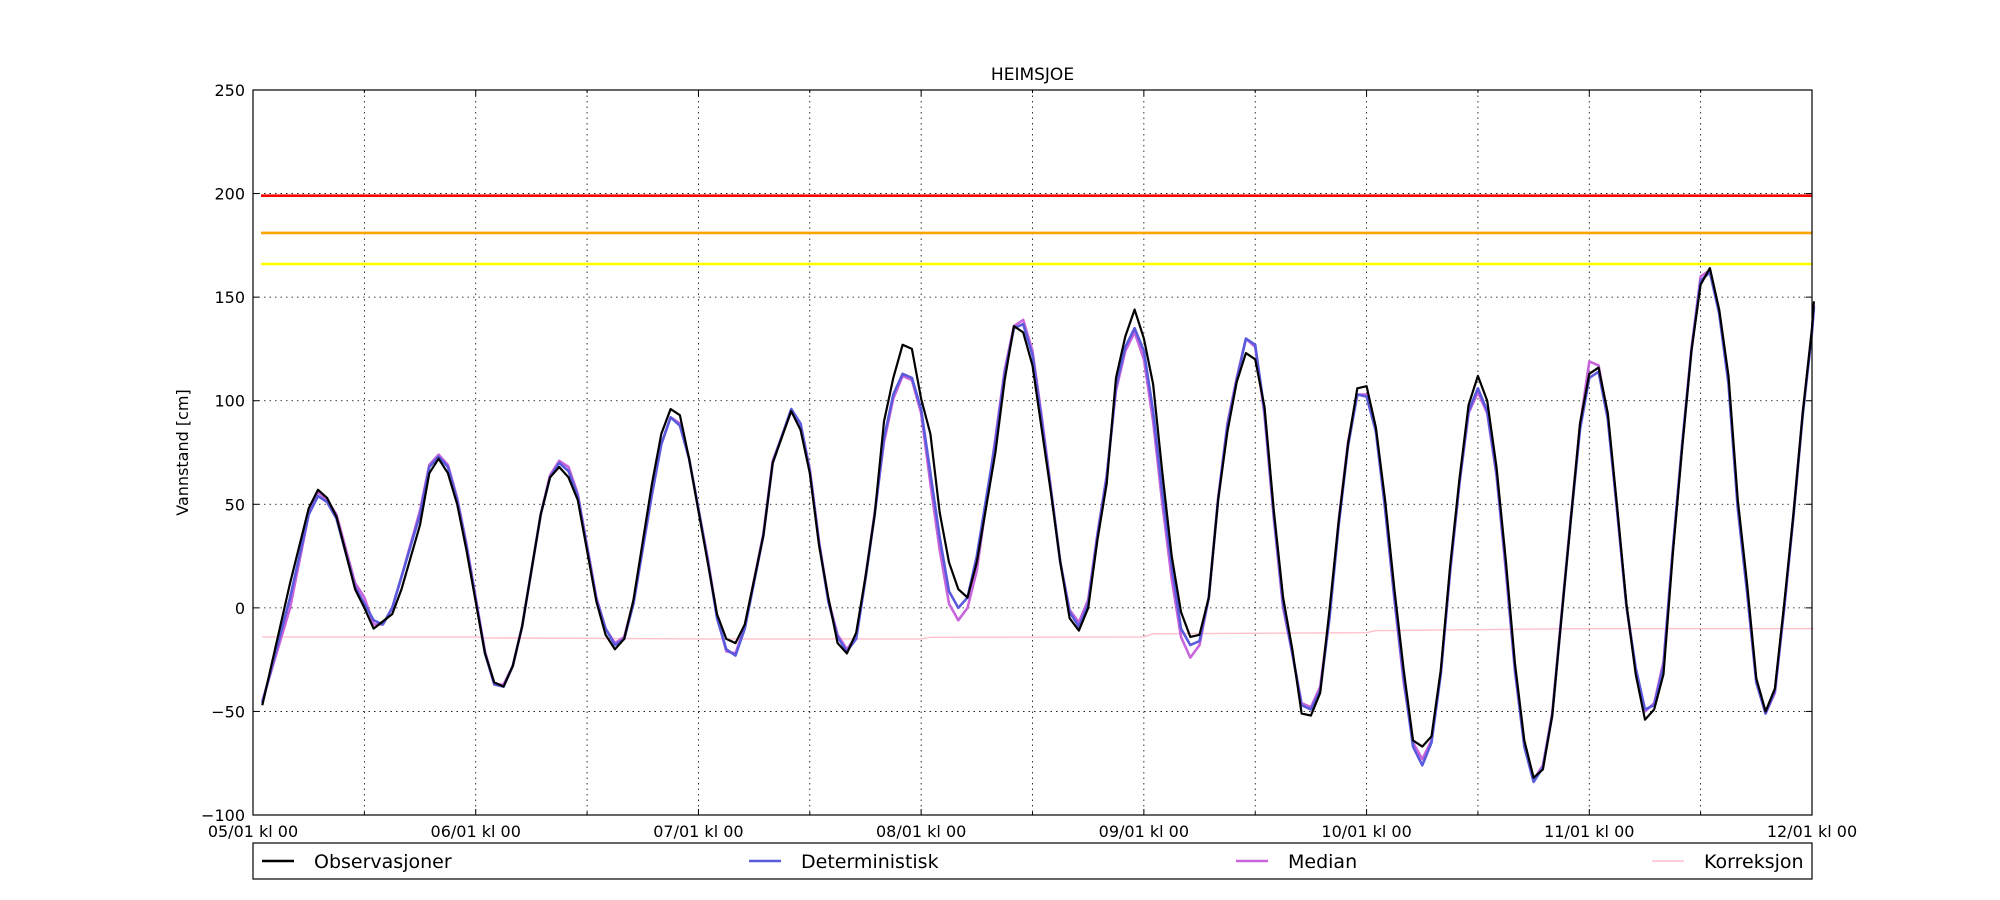  I want to click on y-tick-label: 50, so click(235, 504).